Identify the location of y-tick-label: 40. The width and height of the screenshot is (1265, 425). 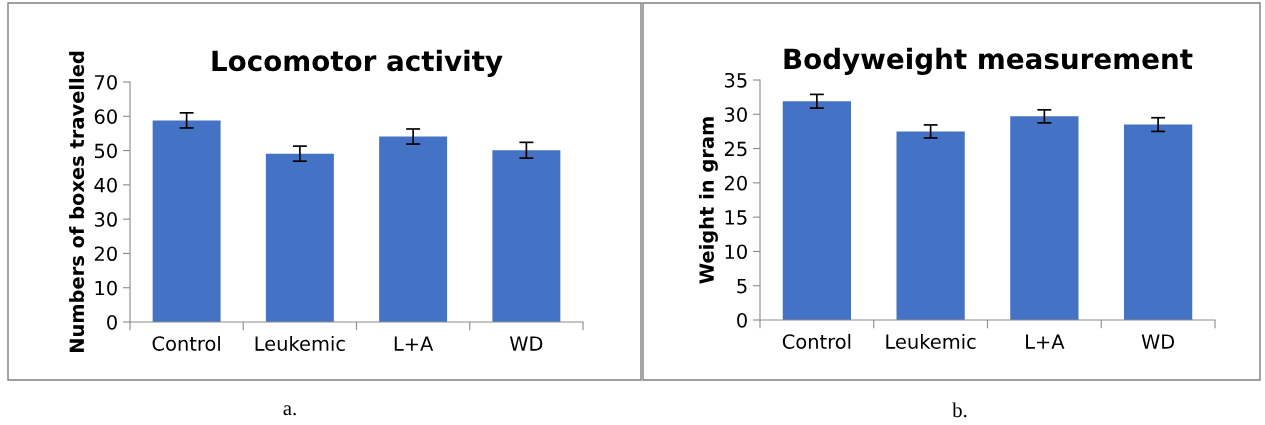
(105, 185).